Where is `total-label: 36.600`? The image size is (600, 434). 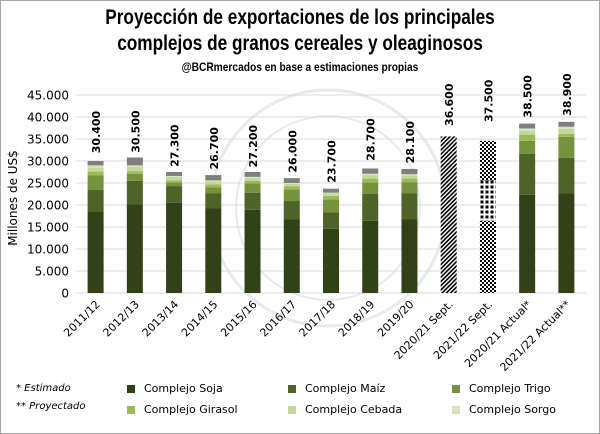 total-label: 36.600 is located at coordinates (449, 104).